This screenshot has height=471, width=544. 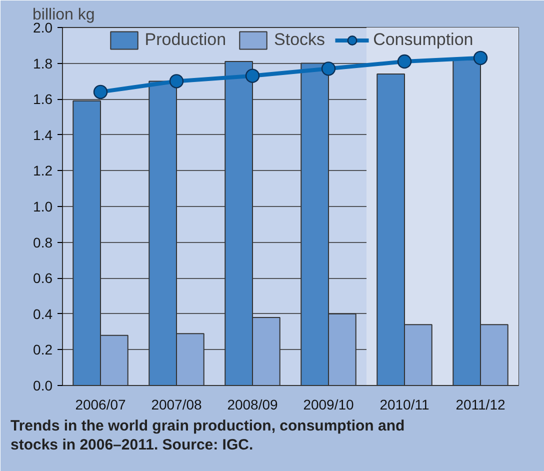 I want to click on y-tick-label: 0.8, so click(x=43, y=242).